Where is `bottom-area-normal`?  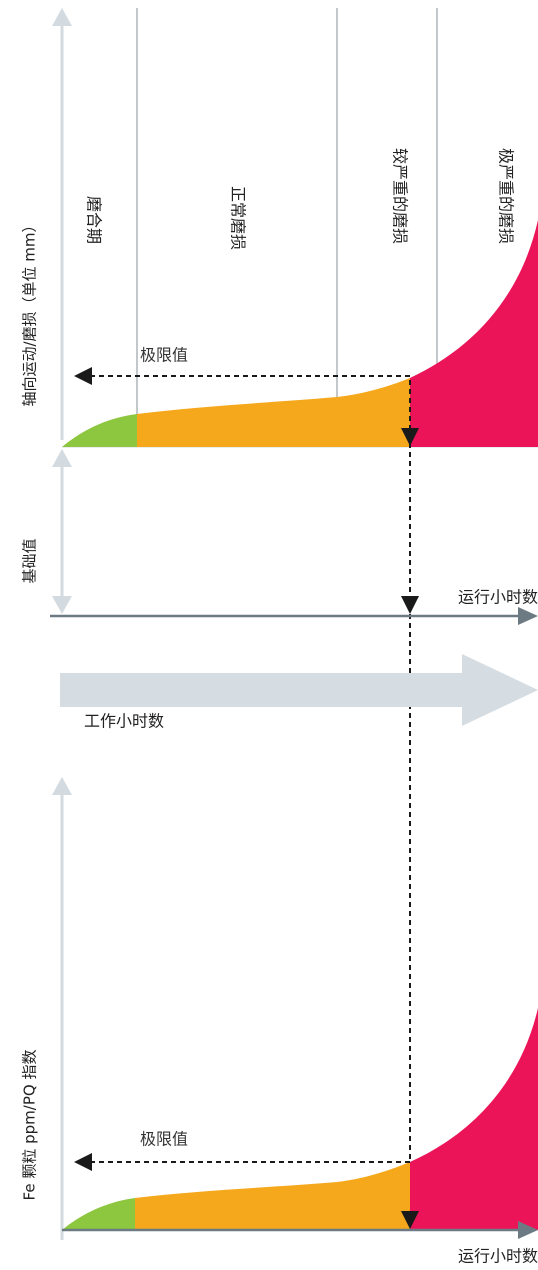 bottom-area-normal is located at coordinates (272, 1196).